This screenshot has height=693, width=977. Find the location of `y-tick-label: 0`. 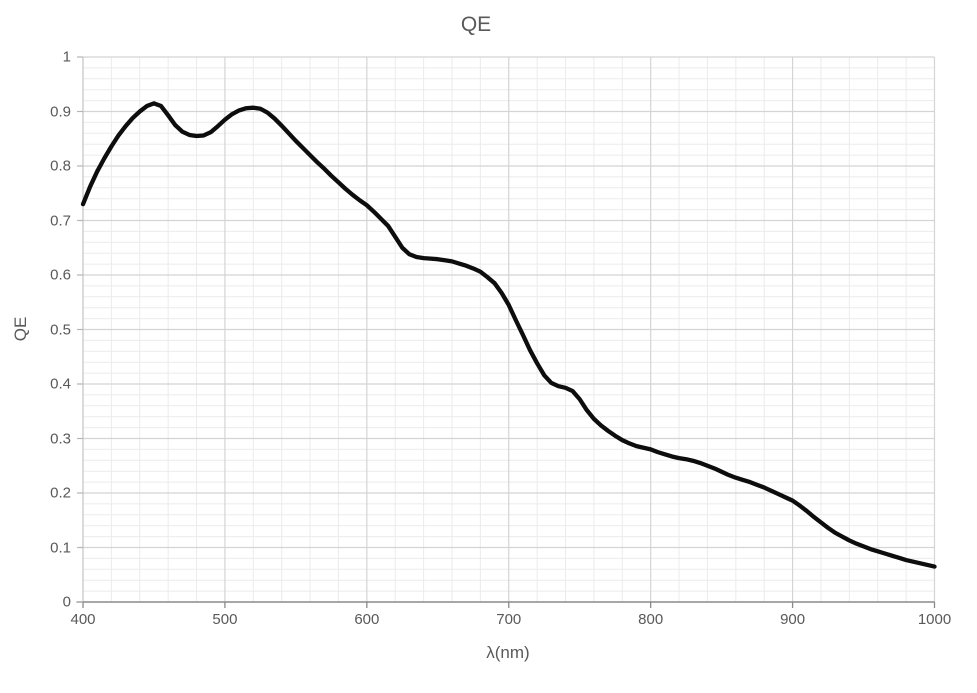

y-tick-label: 0 is located at coordinates (66, 602).